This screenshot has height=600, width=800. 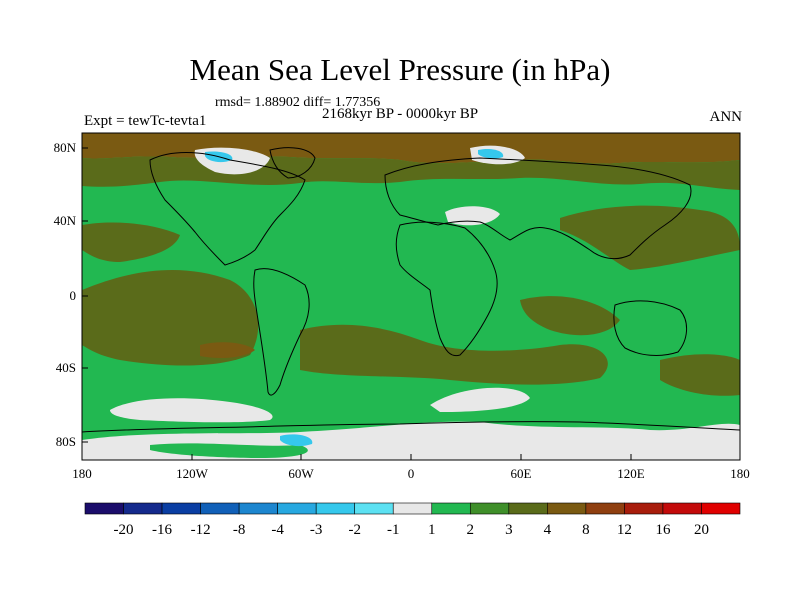 What do you see at coordinates (624, 530) in the screenshot?
I see `colorbar-label: 12` at bounding box center [624, 530].